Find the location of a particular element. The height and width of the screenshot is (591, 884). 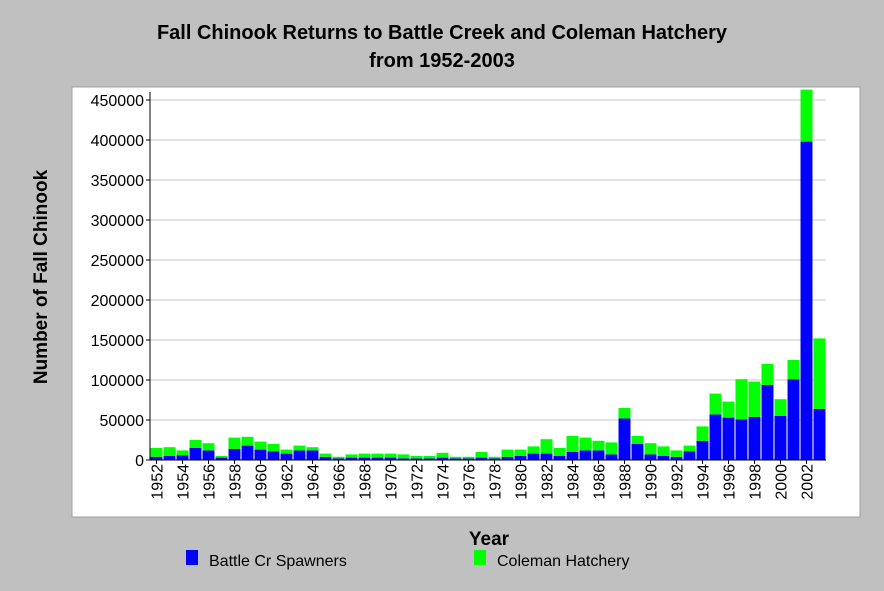

y-tick-label: 150000 is located at coordinates (117, 341).